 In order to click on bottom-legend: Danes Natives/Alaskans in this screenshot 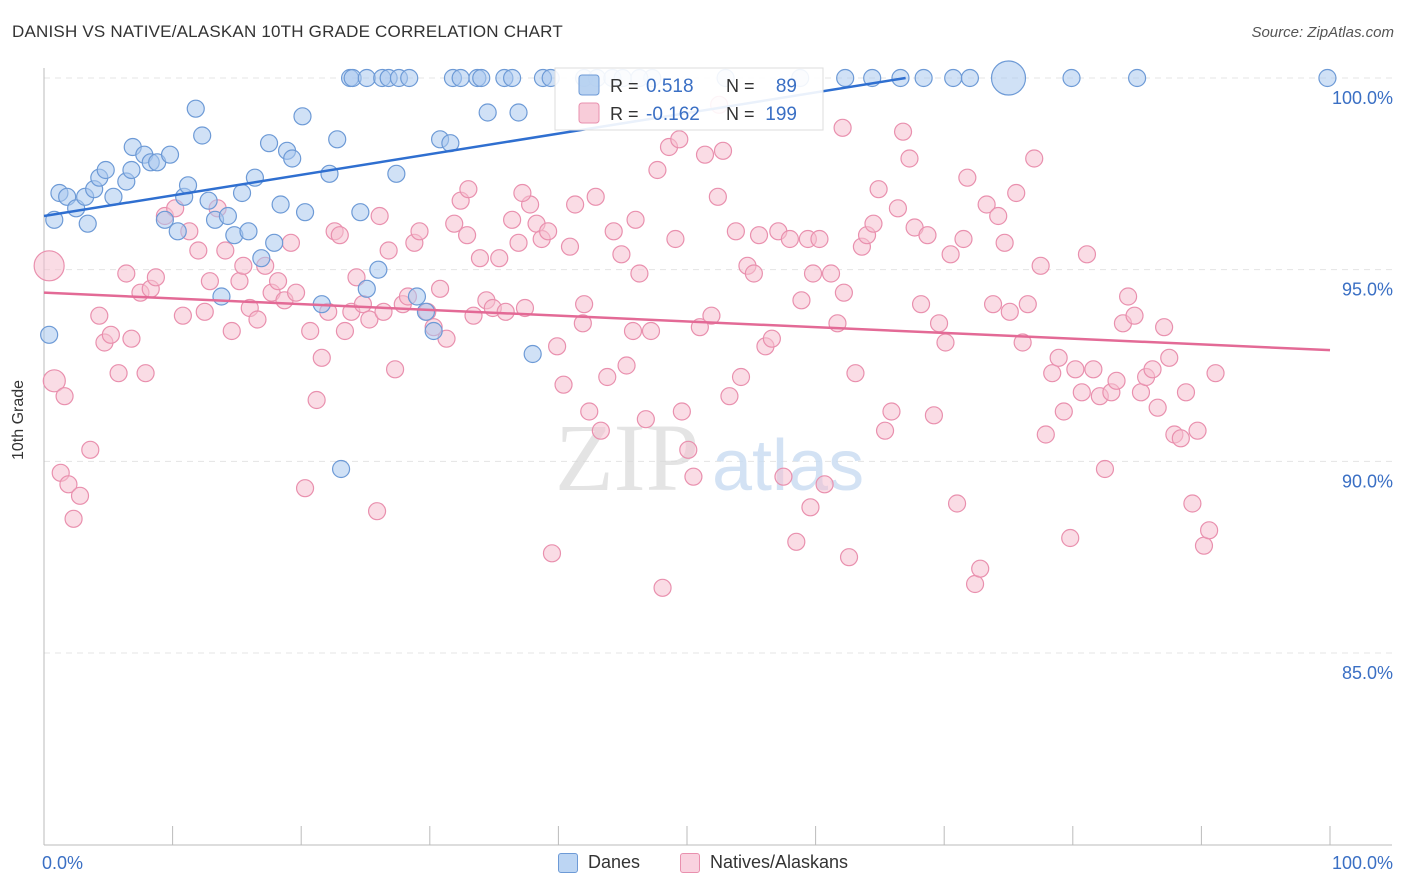, I will do `click(703, 862)`.